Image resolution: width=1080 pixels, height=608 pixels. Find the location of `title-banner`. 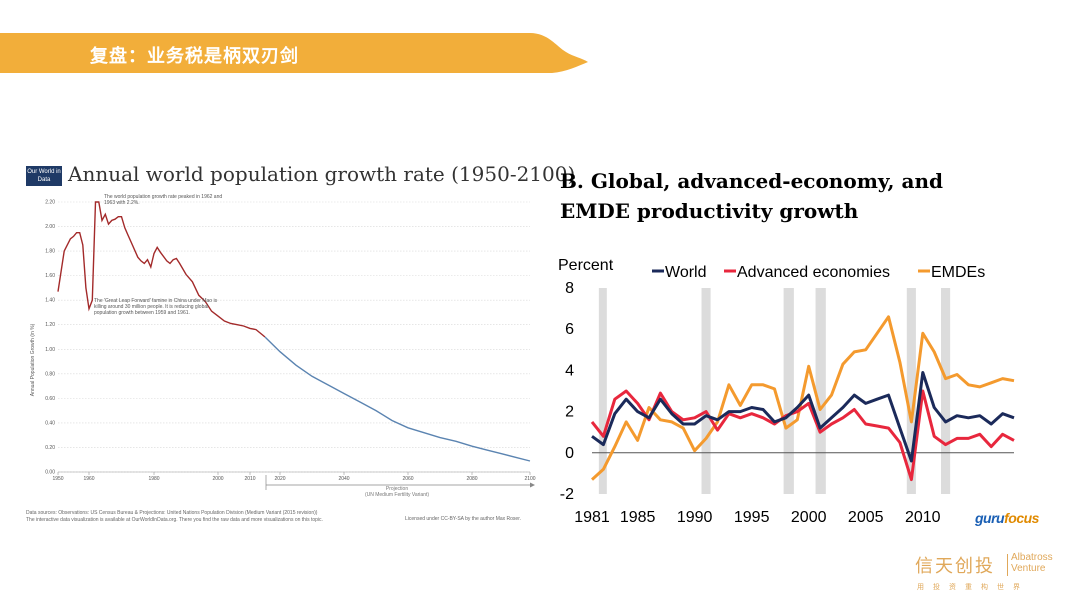

title-banner is located at coordinates (294, 53).